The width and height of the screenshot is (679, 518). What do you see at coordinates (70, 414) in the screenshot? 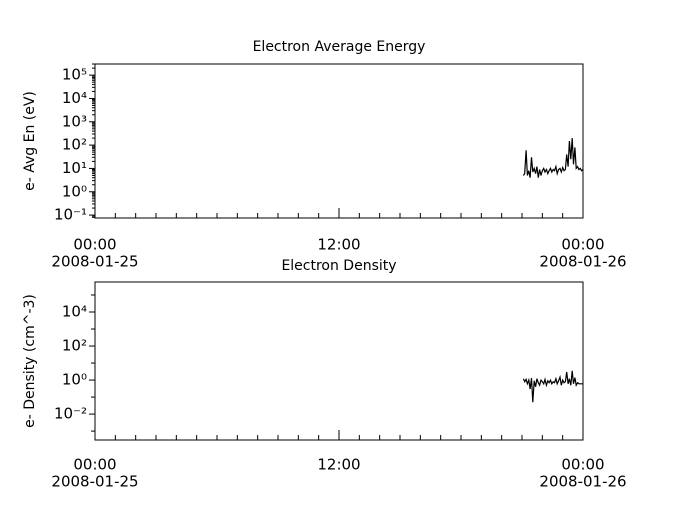
I see `y-tick-label: 10⁻²` at bounding box center [70, 414].